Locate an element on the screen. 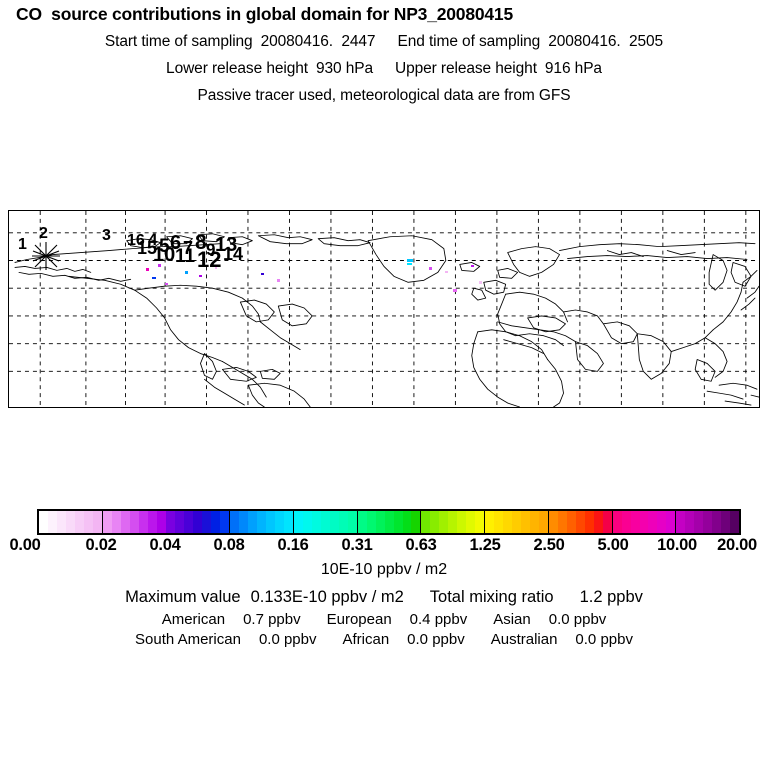 The image size is (768, 768). trajectory-cluster-label: 5 is located at coordinates (164, 246).